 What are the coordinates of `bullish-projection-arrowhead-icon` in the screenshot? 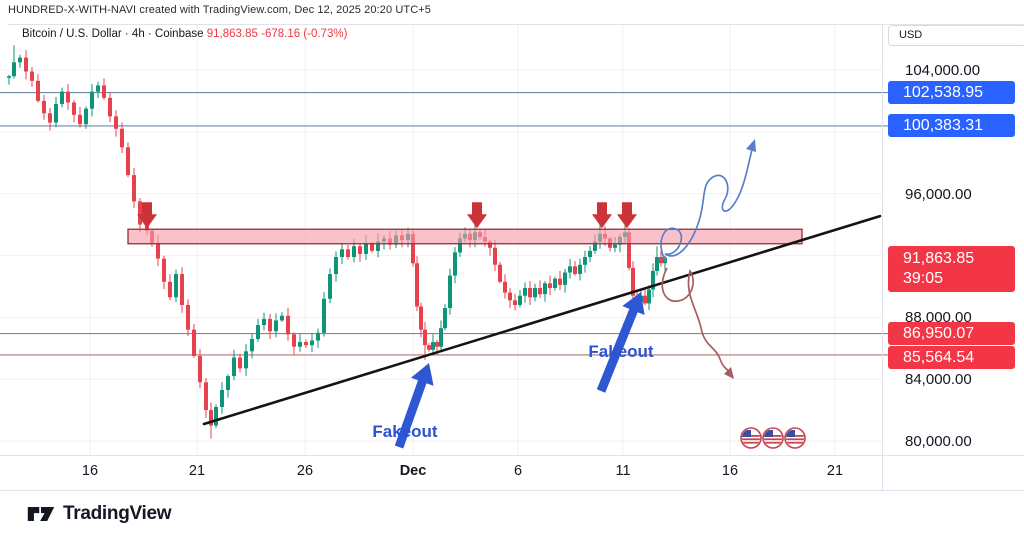 It's located at (751, 145).